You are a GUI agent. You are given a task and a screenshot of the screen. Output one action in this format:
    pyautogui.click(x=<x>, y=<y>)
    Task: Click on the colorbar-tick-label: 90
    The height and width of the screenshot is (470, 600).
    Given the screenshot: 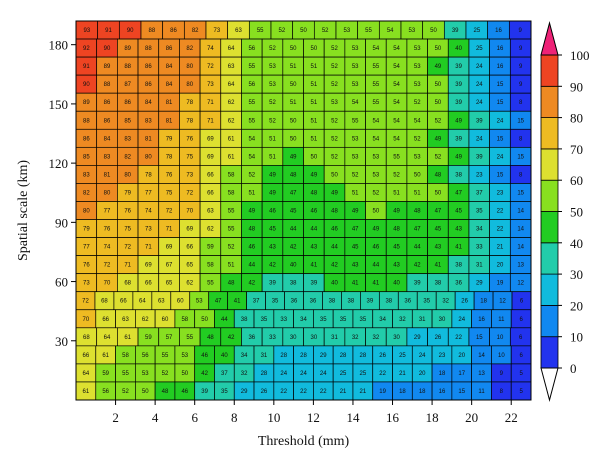 What is the action you would take?
    pyautogui.click(x=576, y=86)
    